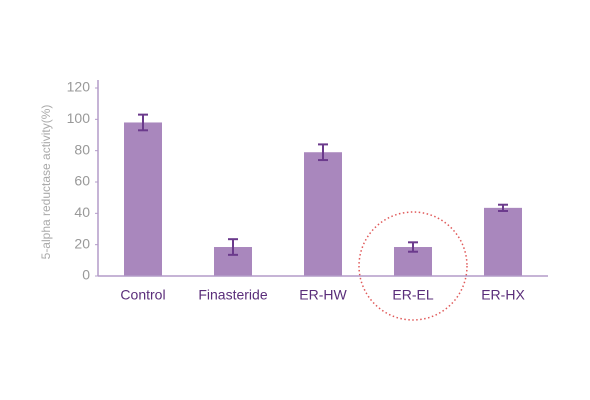 The image size is (590, 400). I want to click on y-tick-label: 120, so click(79, 87).